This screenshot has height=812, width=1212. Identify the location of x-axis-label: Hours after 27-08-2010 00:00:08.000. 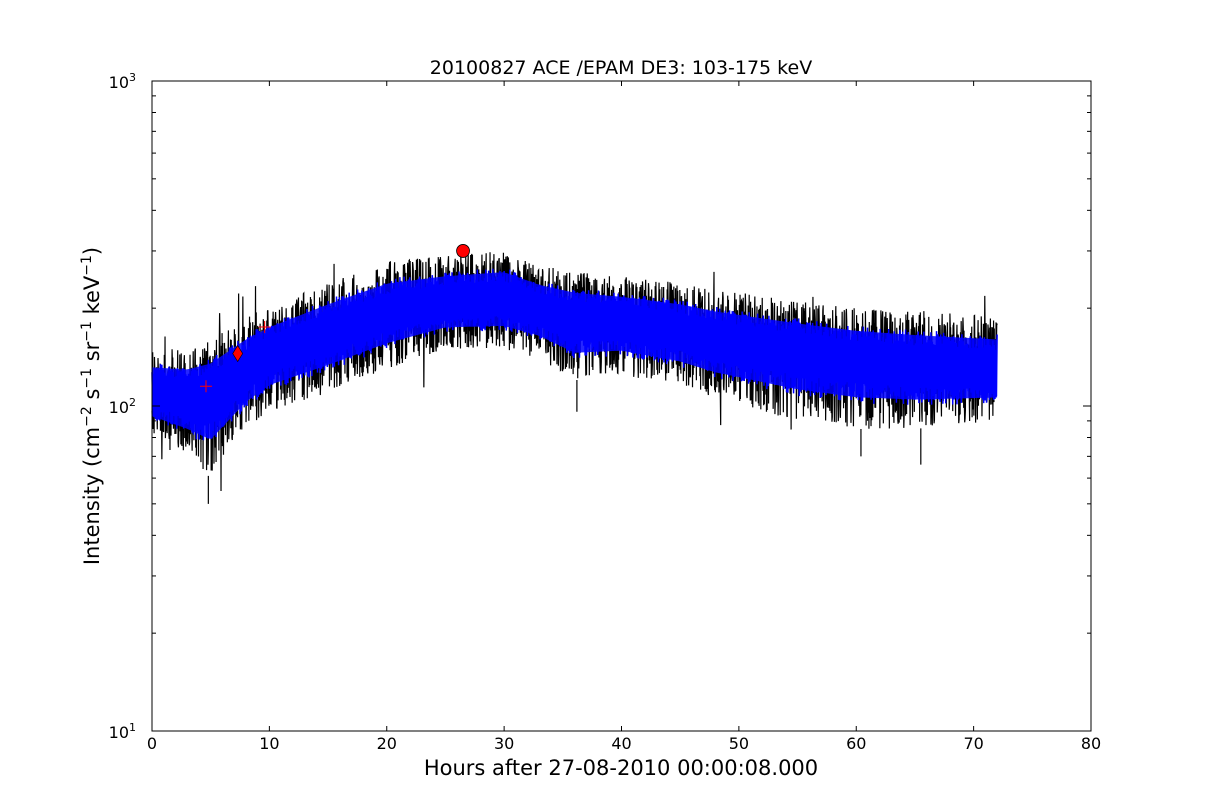
(621, 768).